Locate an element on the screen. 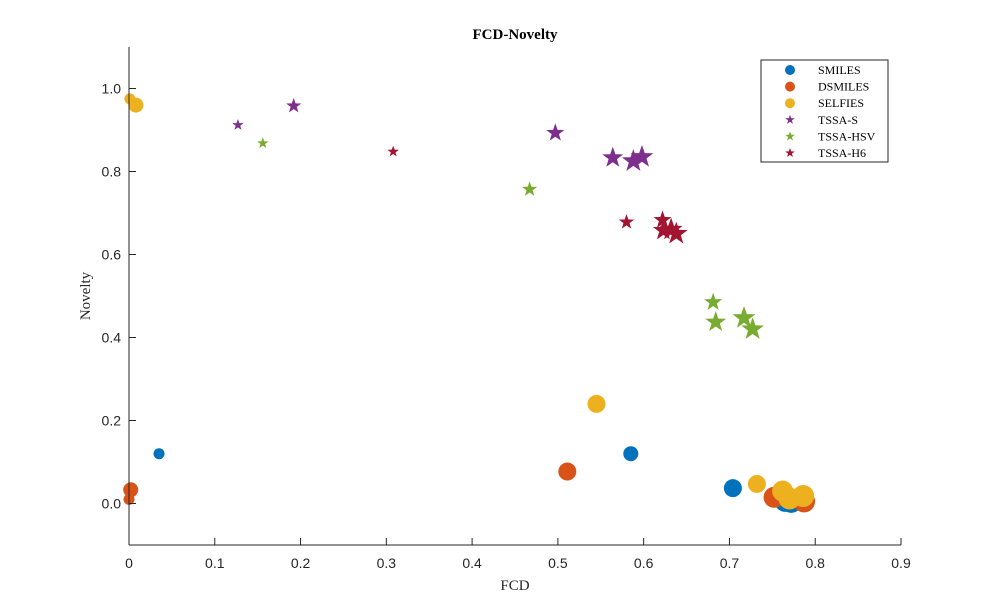  legend-box is located at coordinates (824, 111).